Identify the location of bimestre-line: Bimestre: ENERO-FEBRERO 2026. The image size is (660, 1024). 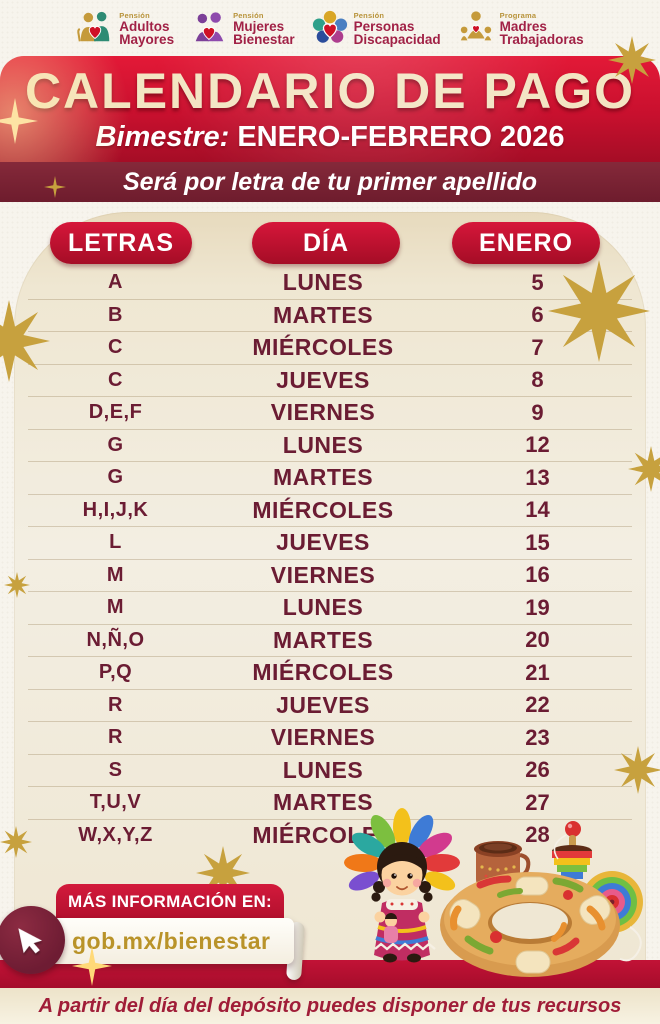
(330, 137).